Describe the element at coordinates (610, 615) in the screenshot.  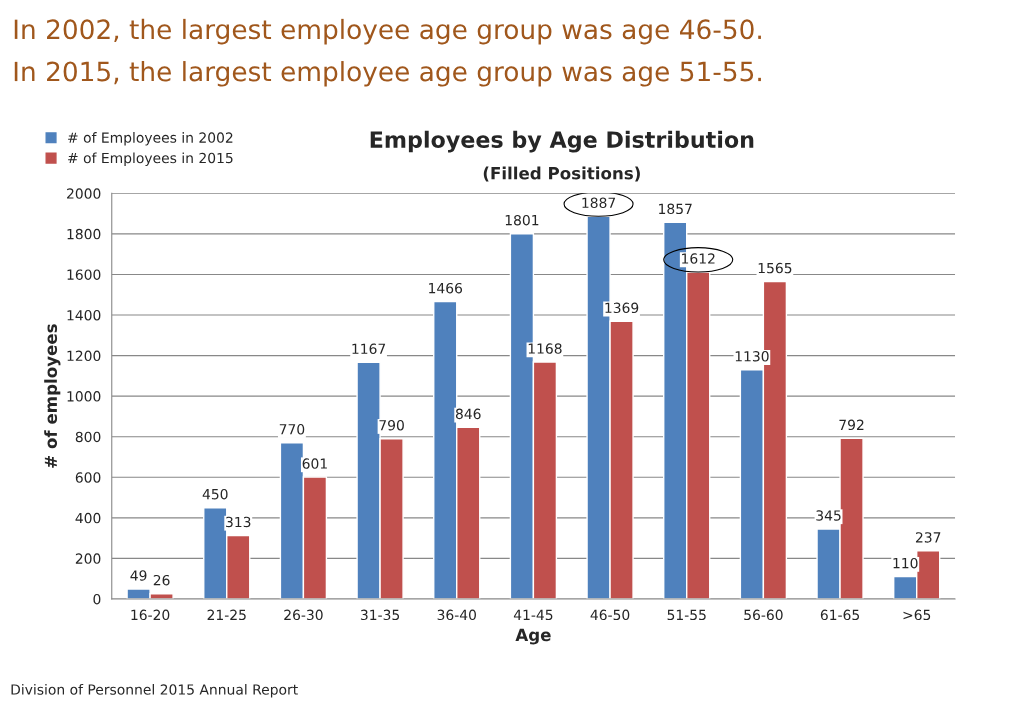
I see `x-tick-label: 46-50` at that location.